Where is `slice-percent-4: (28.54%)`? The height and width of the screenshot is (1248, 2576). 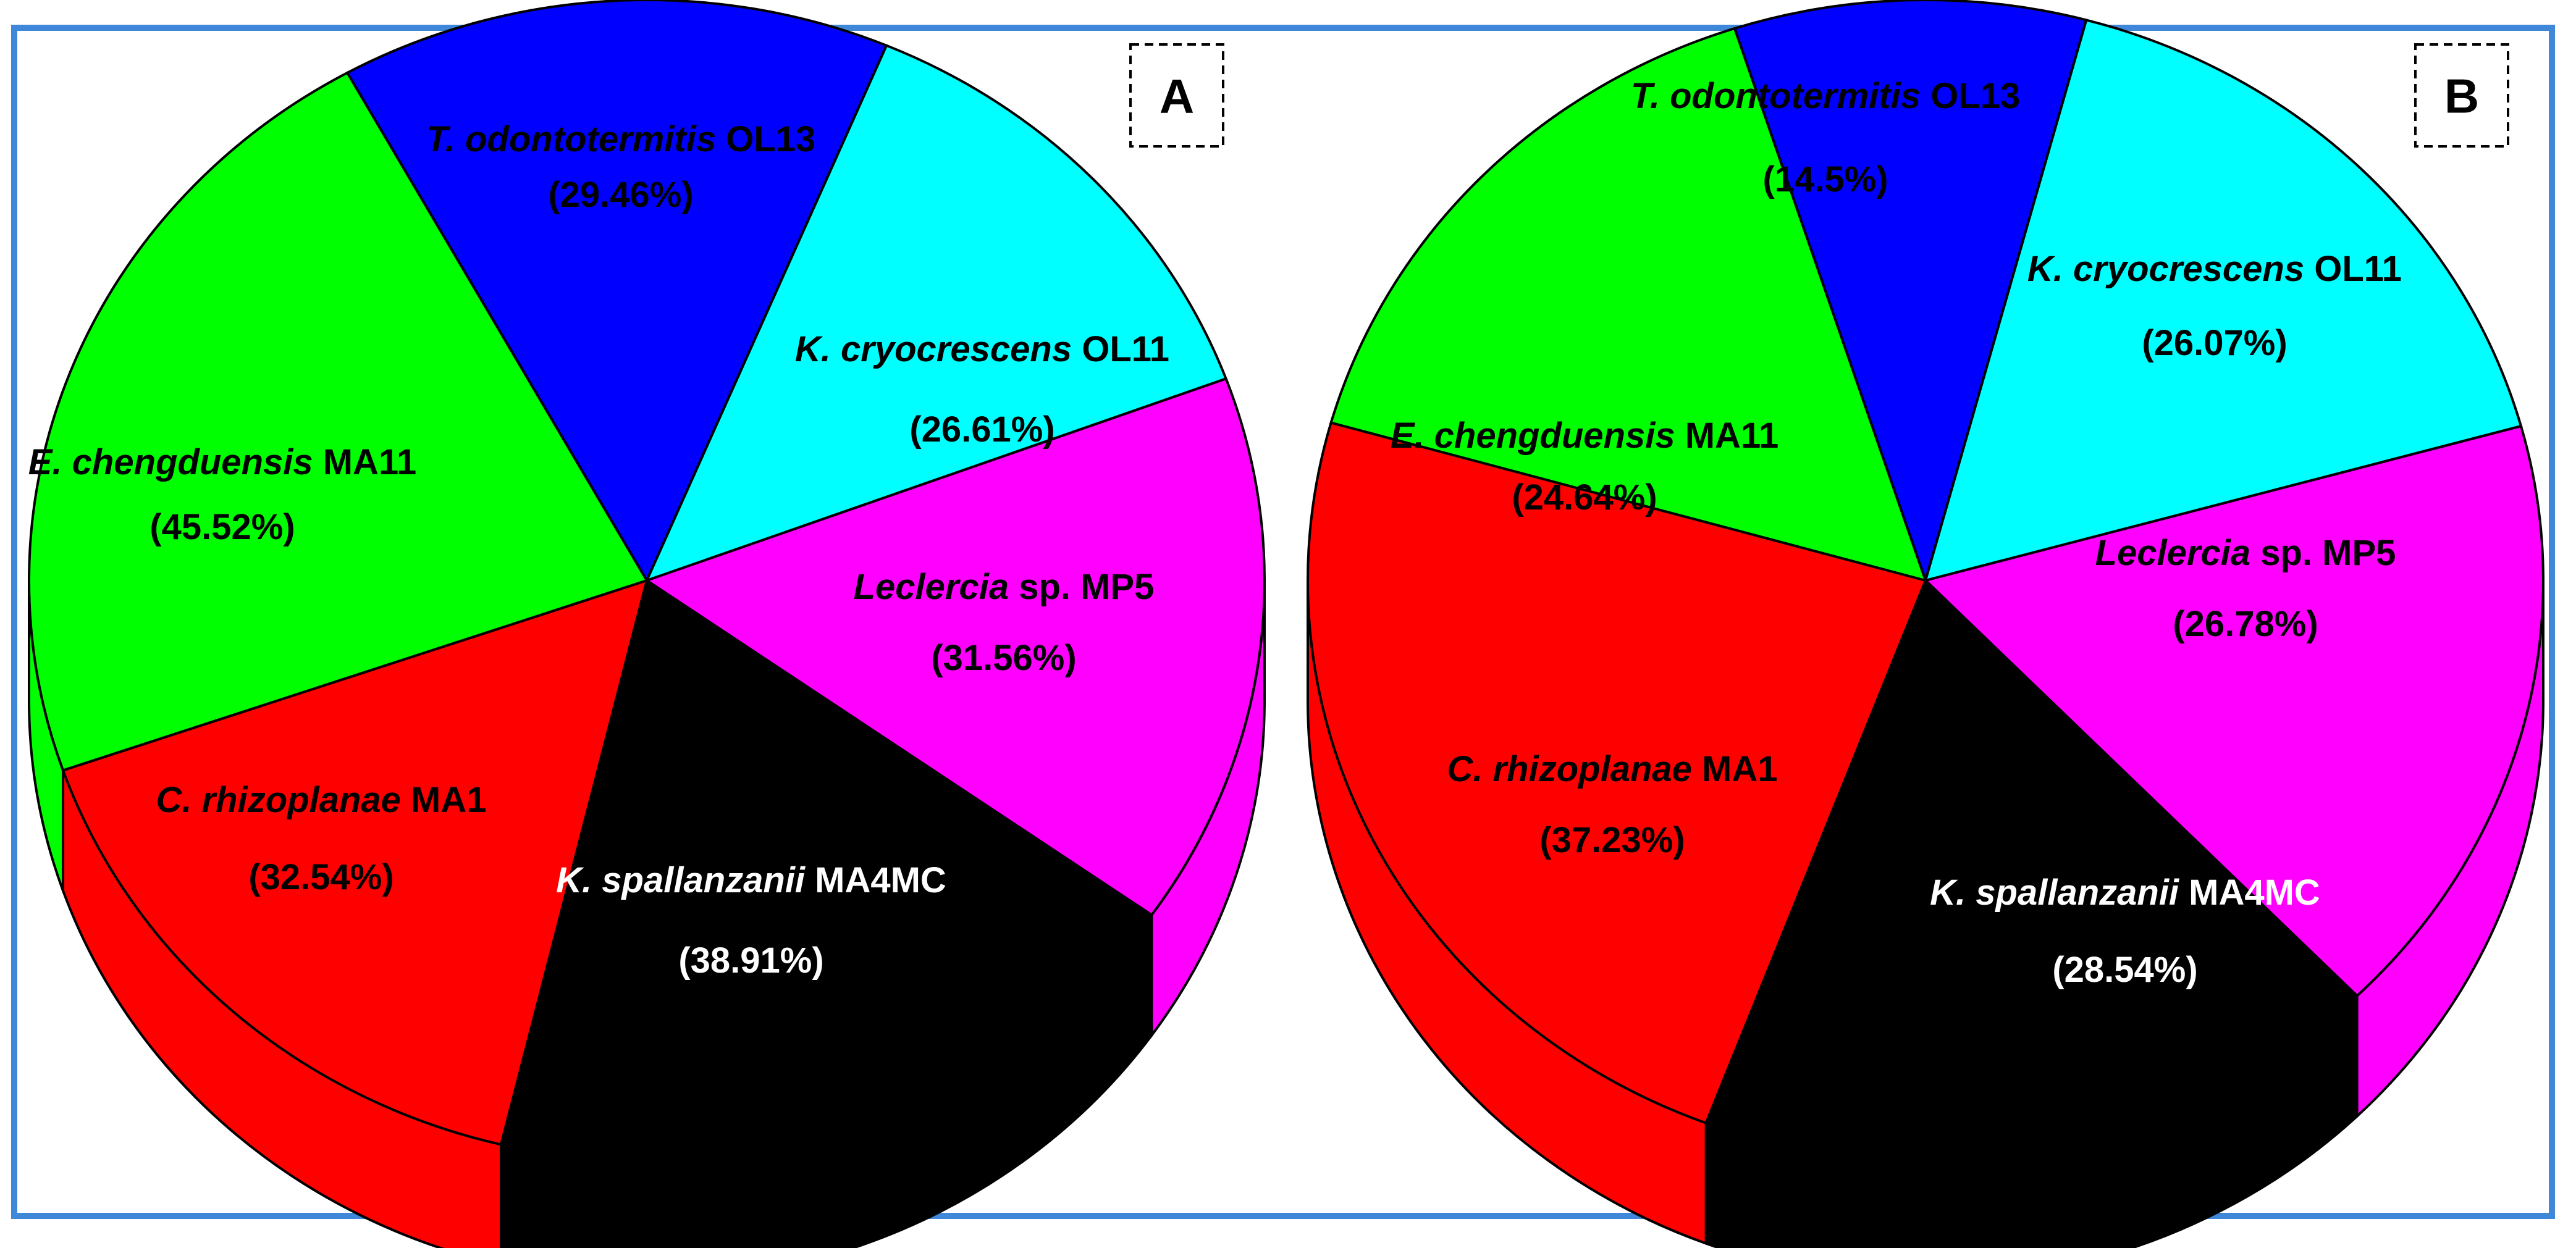 slice-percent-4: (28.54%) is located at coordinates (2124, 970).